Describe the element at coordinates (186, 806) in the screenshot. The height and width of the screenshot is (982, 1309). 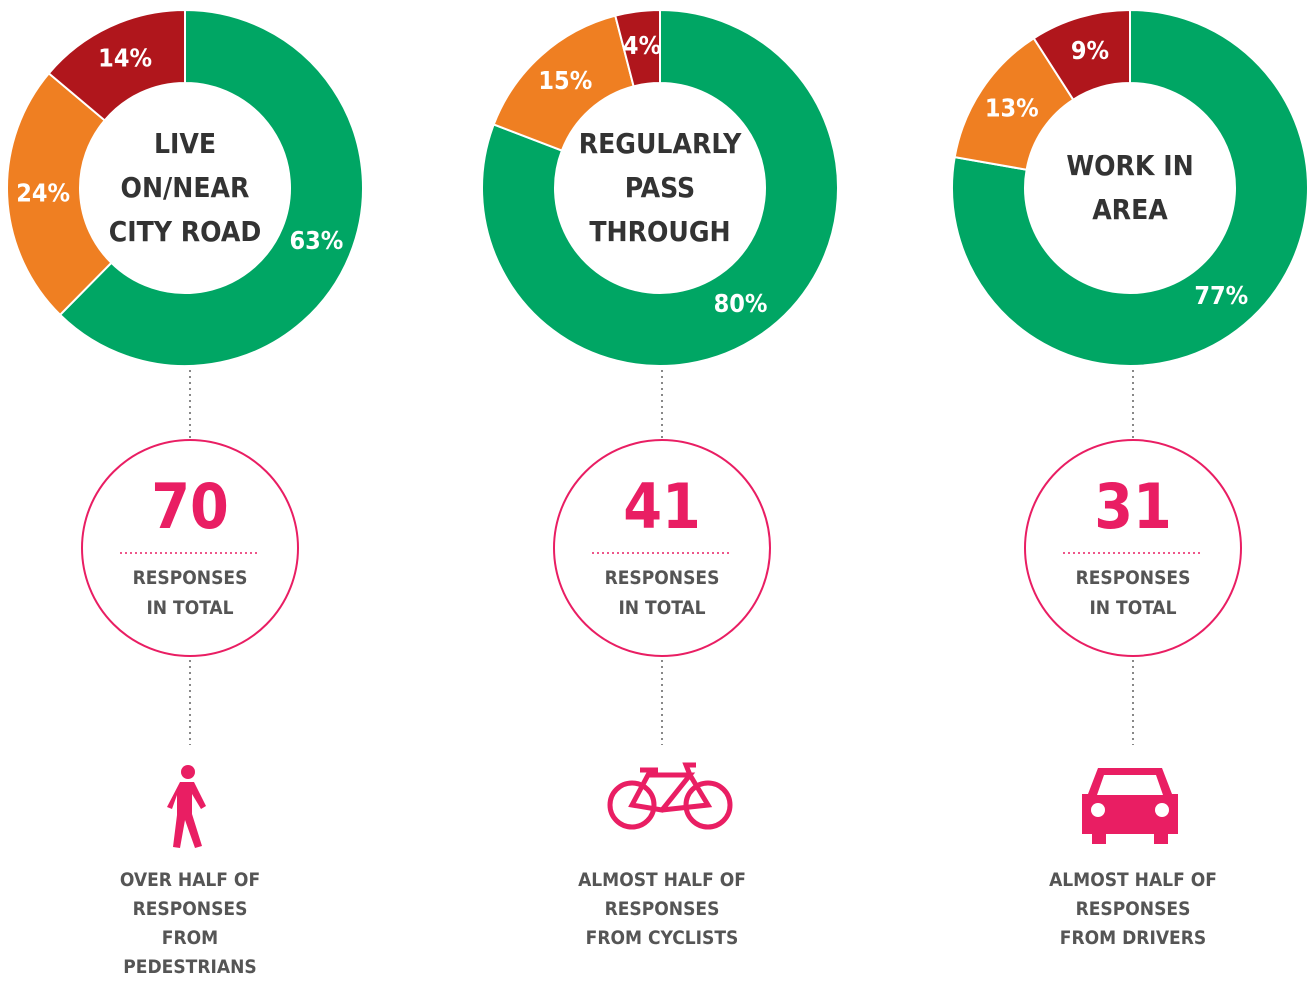
I see `pedestrian-icon` at that location.